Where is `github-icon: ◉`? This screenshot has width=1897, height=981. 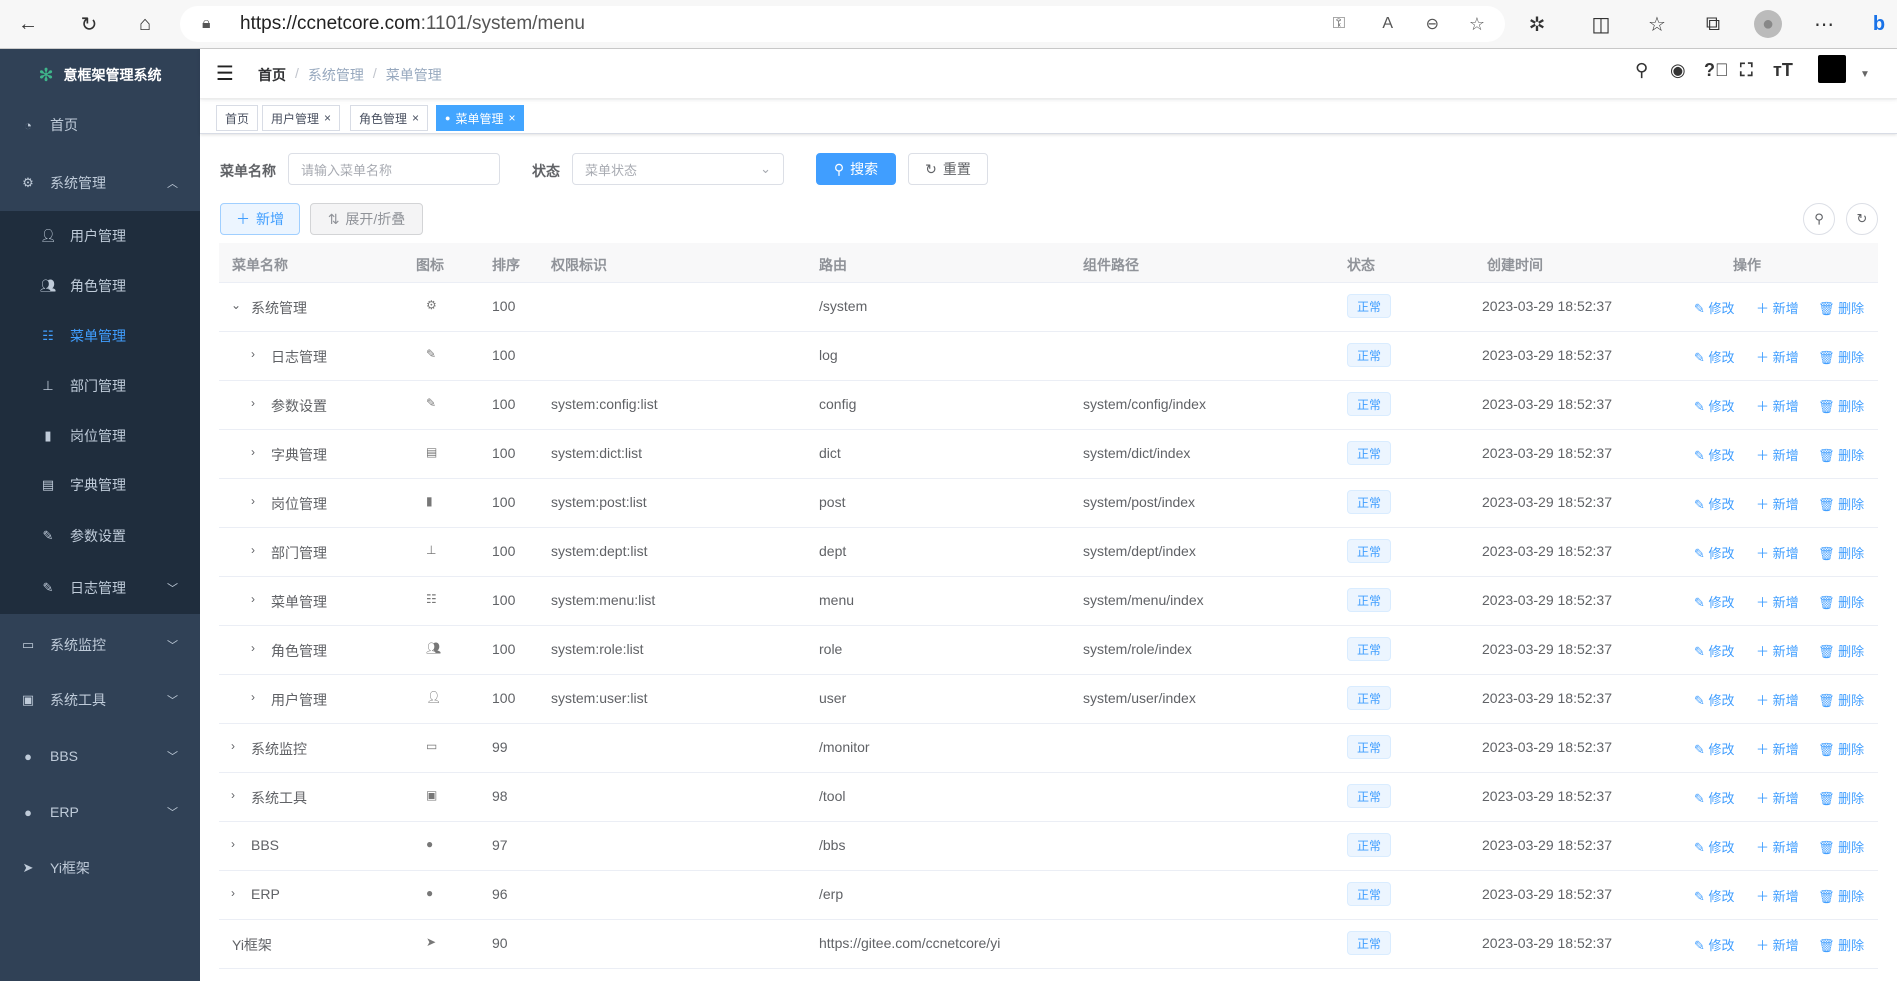
github-icon: ◉ is located at coordinates (1678, 70).